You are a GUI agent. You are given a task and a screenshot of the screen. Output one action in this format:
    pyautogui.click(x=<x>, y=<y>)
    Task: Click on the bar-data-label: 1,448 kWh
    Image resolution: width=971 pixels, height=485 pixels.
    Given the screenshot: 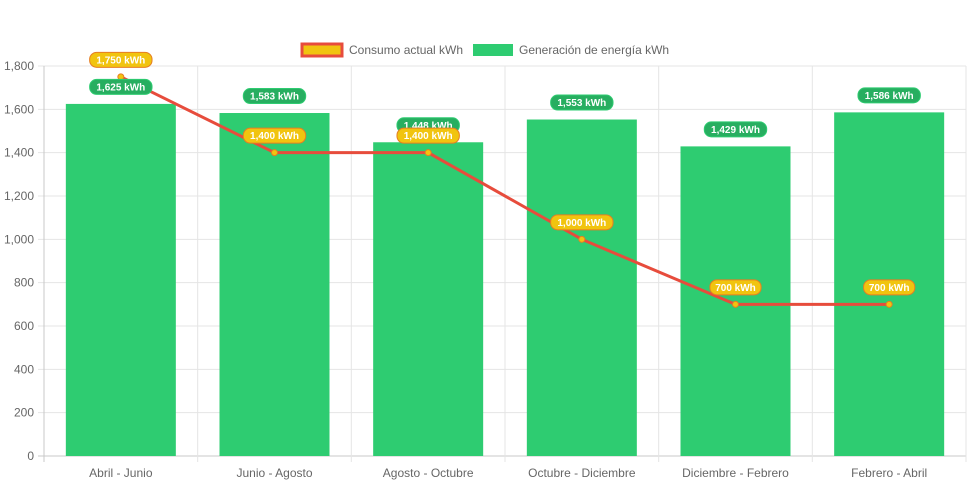 What is the action you would take?
    pyautogui.click(x=428, y=126)
    